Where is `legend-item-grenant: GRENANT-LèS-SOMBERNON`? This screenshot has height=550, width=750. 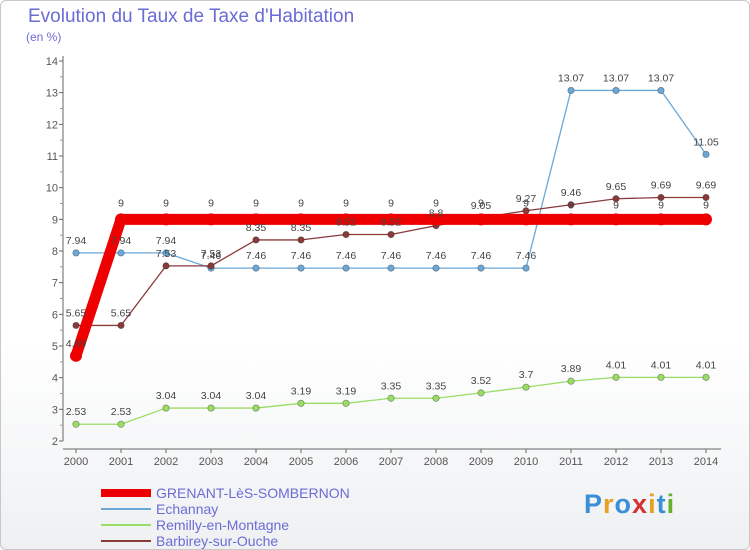 legend-item-grenant: GRENANT-LèS-SOMBERNON is located at coordinates (251, 493).